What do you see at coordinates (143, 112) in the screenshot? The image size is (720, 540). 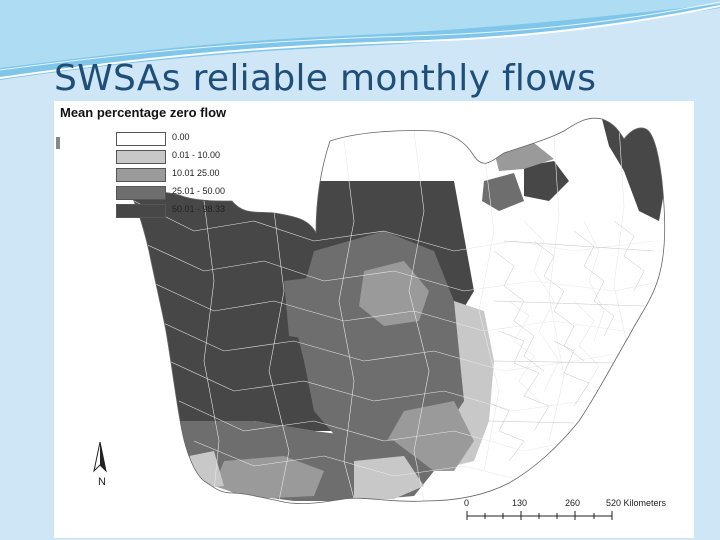 I see `legend-title: Mean percentage zero flow` at bounding box center [143, 112].